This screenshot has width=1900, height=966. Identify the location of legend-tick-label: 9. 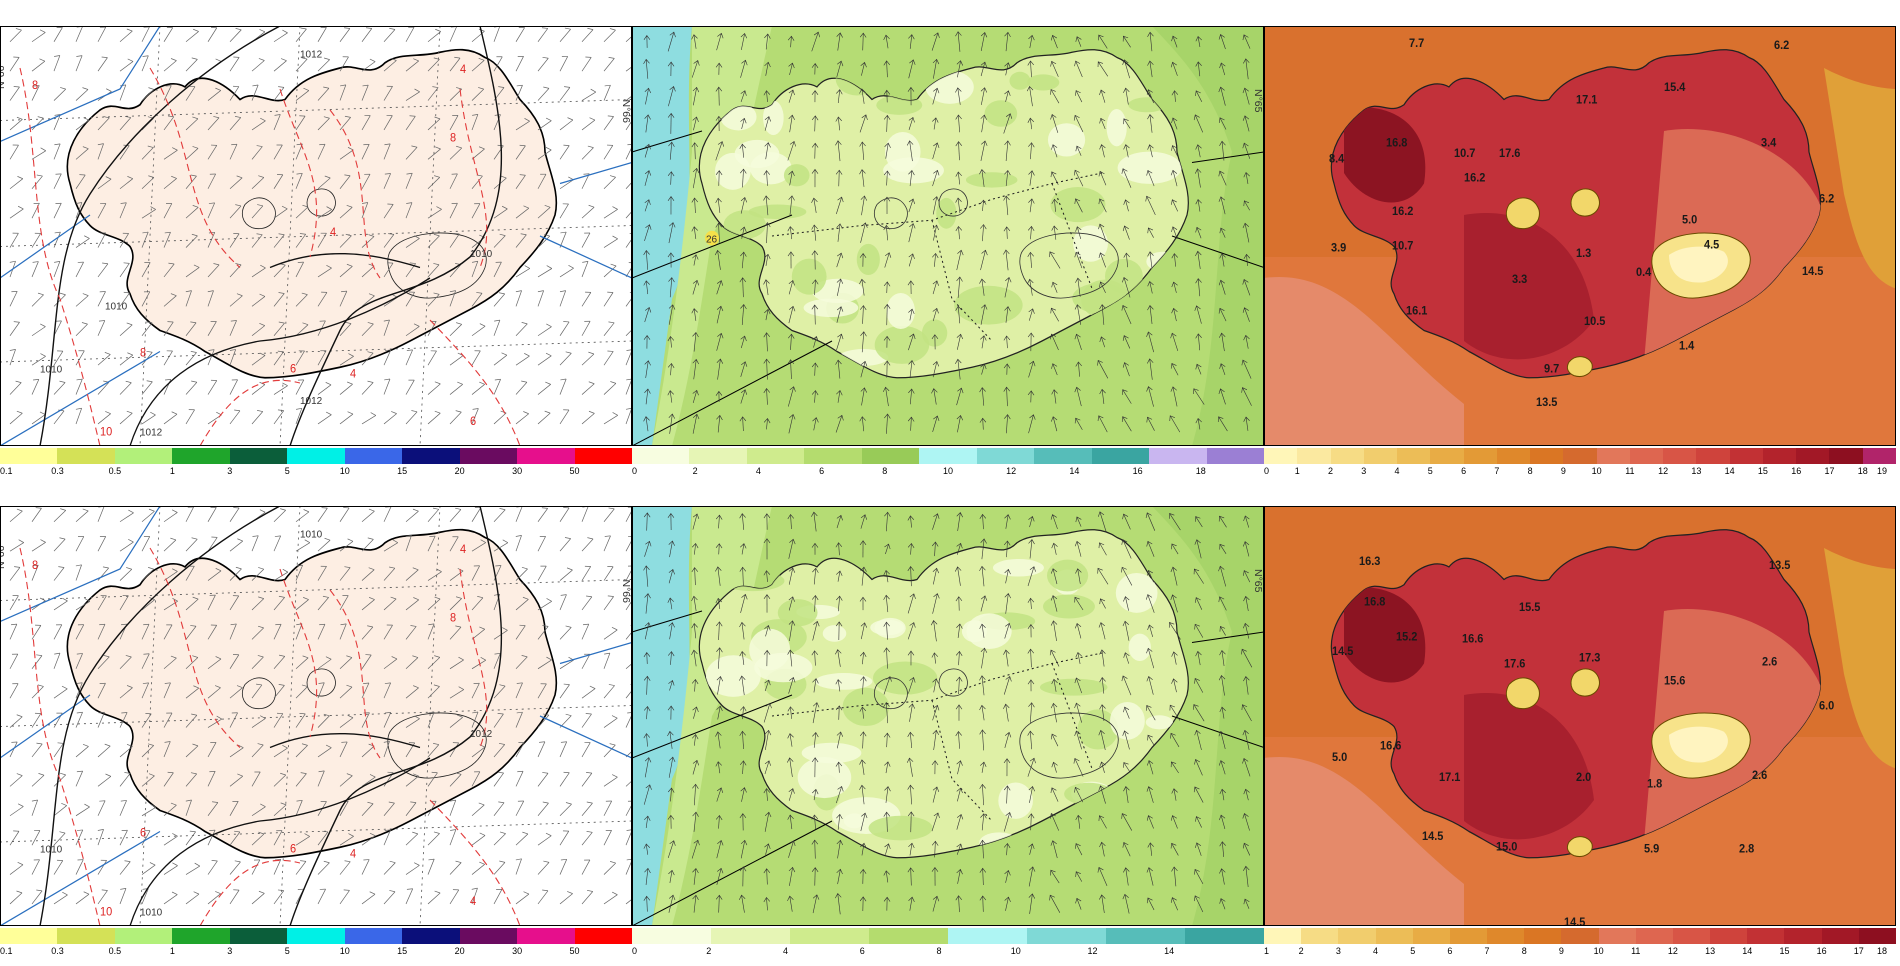
(1563, 471).